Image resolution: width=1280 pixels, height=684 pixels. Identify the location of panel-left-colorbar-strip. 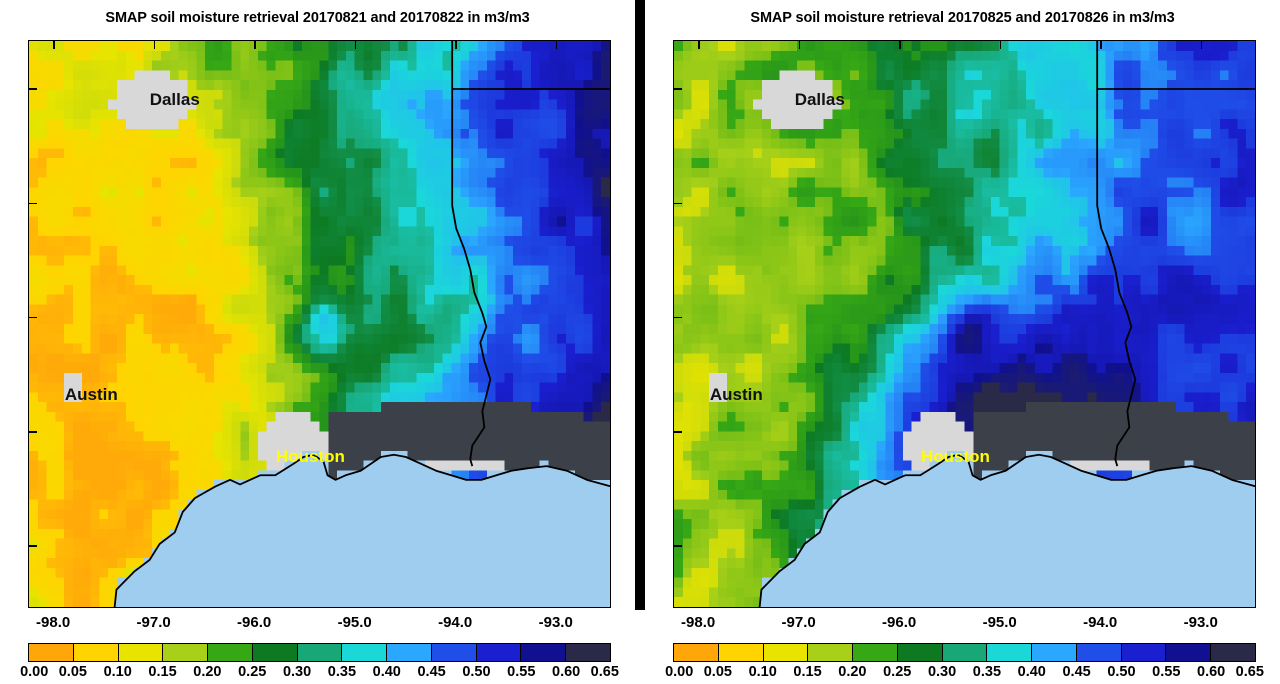
(319, 652).